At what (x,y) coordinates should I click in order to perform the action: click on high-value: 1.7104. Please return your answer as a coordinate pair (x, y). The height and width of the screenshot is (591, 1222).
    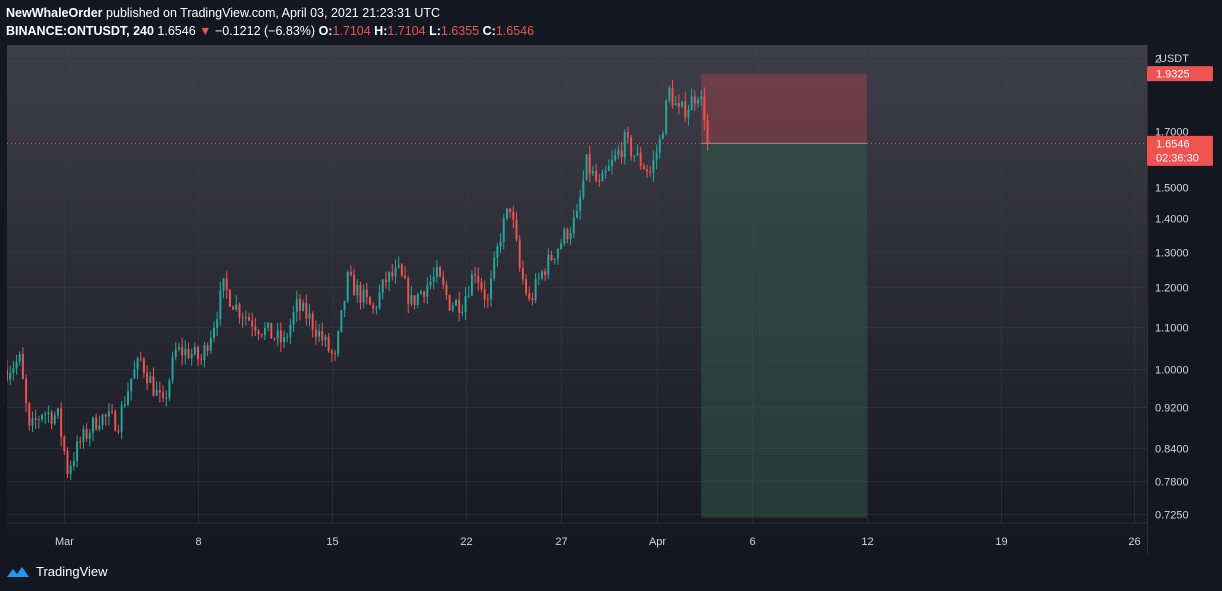
    Looking at the image, I should click on (406, 31).